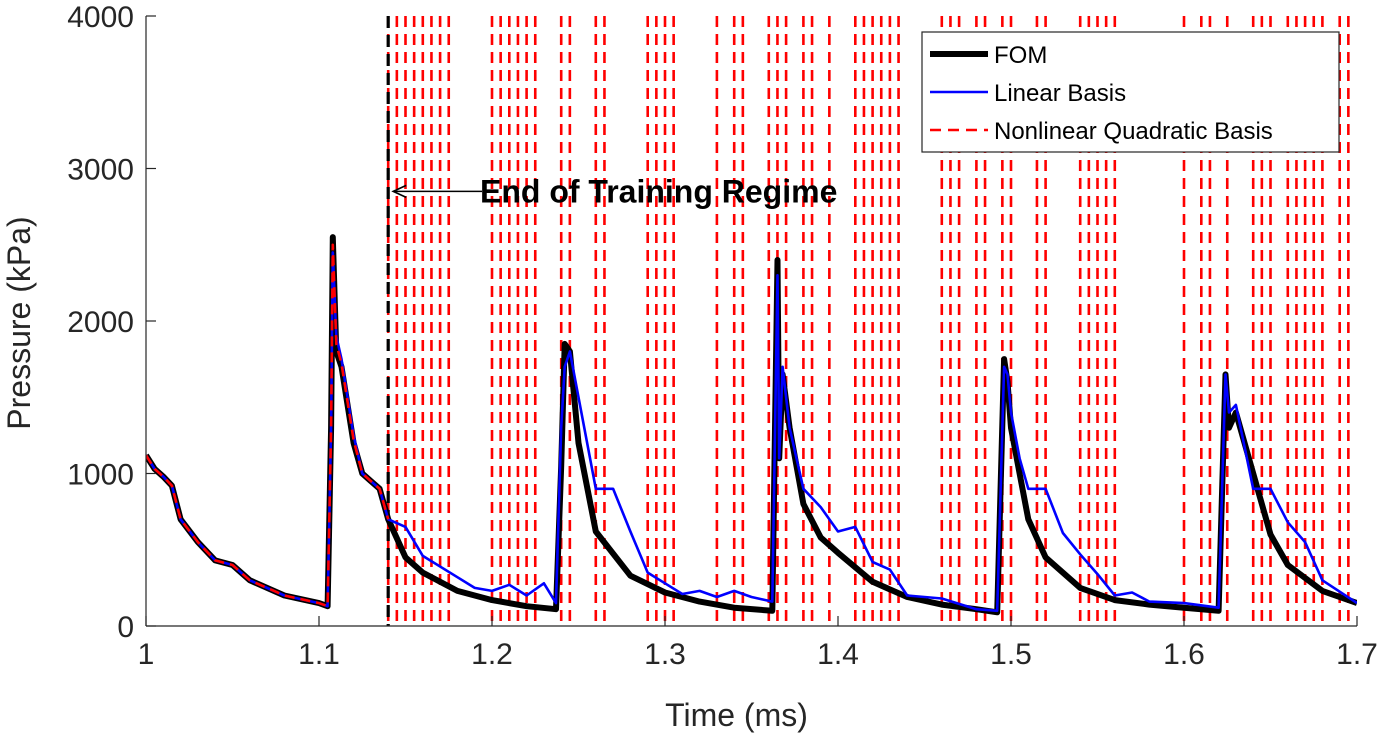  I want to click on y-axis-label: Pressure (kPa), so click(19, 322).